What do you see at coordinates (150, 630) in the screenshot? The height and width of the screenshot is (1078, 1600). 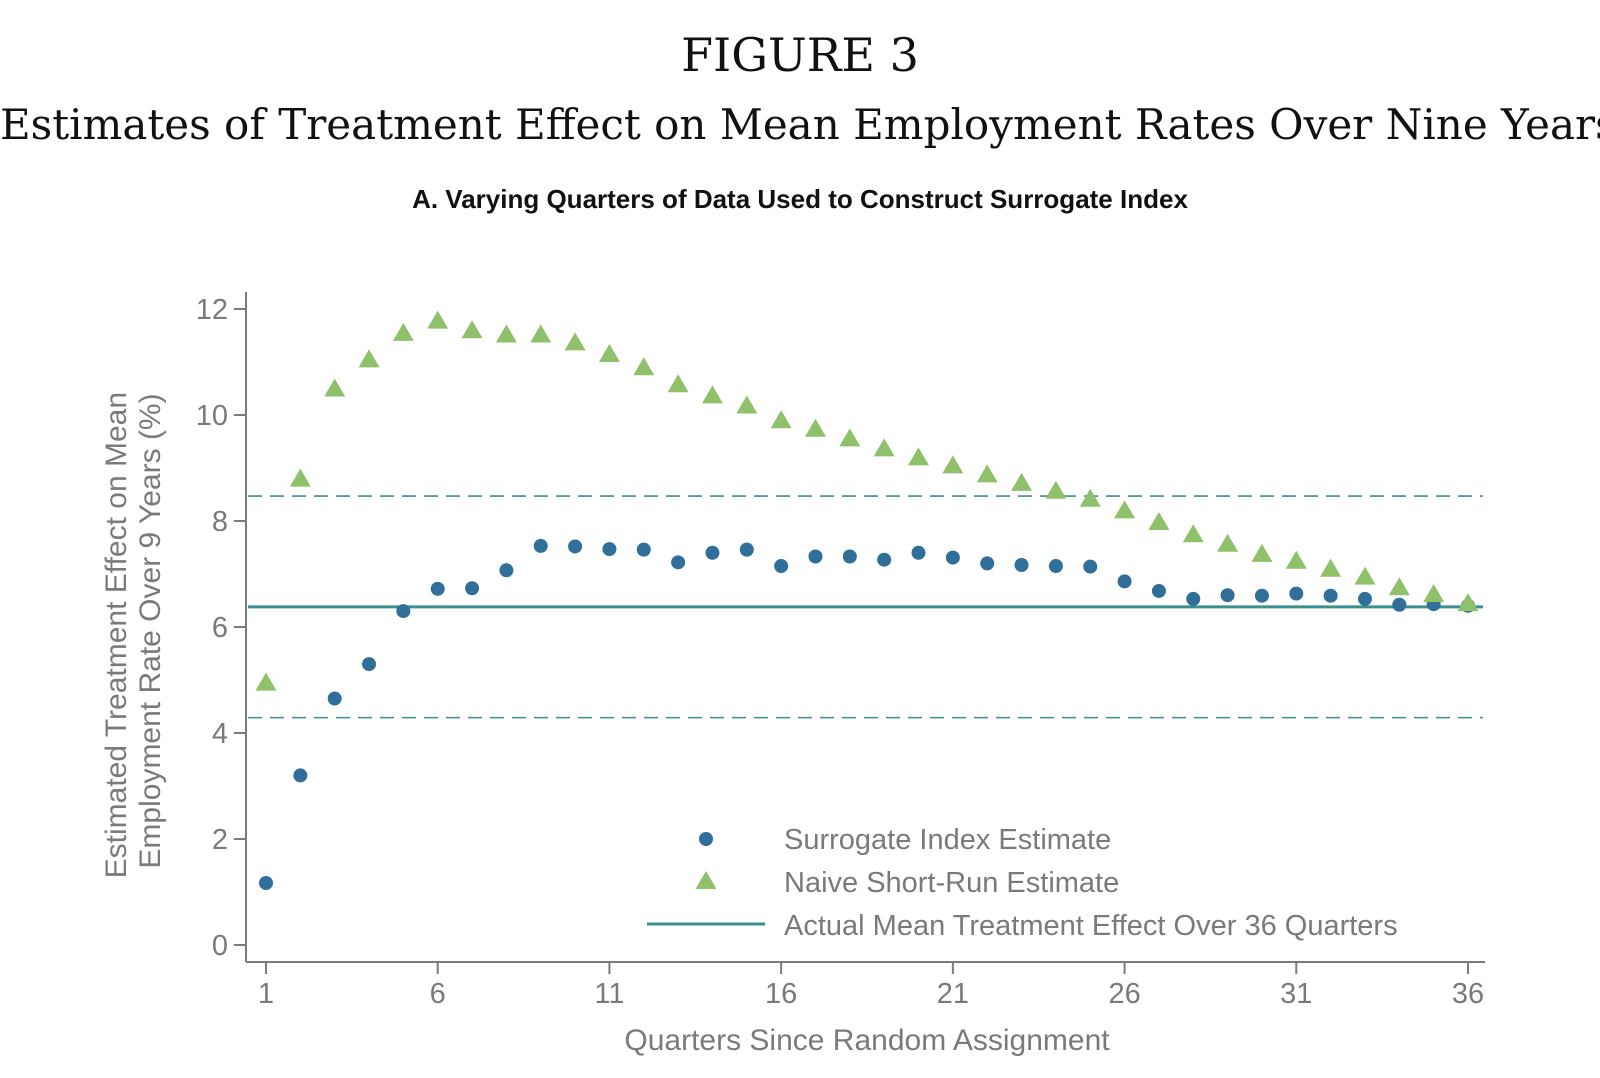 I see `y-axis-label-line-2: Employment Rate Over 9 Years (%)` at bounding box center [150, 630].